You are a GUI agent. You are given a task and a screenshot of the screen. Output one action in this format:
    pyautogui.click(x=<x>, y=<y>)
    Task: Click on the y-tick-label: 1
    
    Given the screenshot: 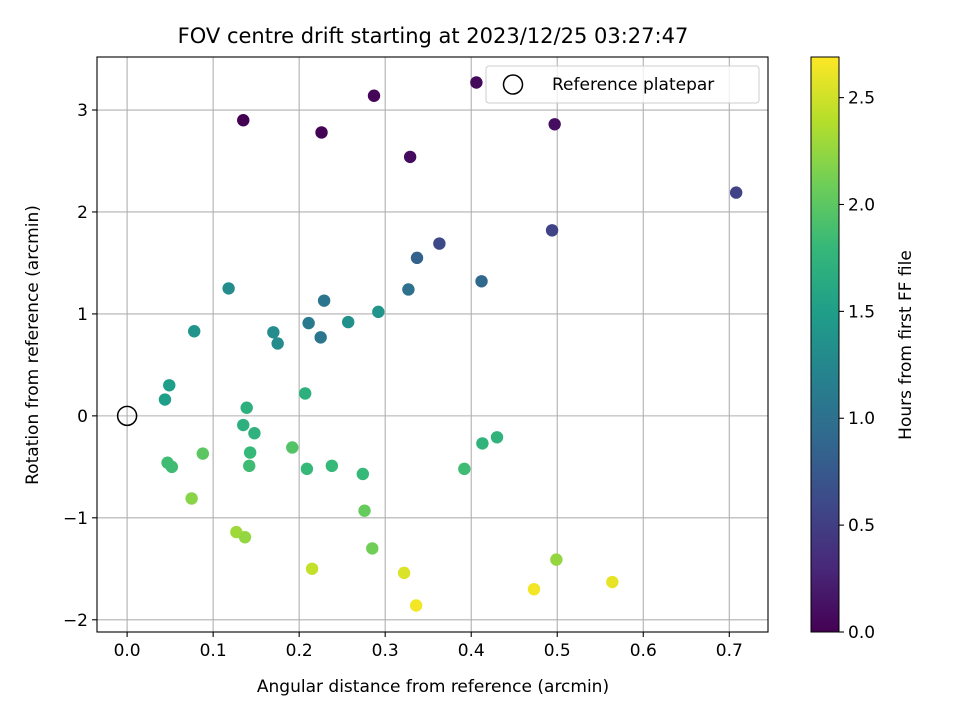 What is the action you would take?
    pyautogui.click(x=82, y=315)
    